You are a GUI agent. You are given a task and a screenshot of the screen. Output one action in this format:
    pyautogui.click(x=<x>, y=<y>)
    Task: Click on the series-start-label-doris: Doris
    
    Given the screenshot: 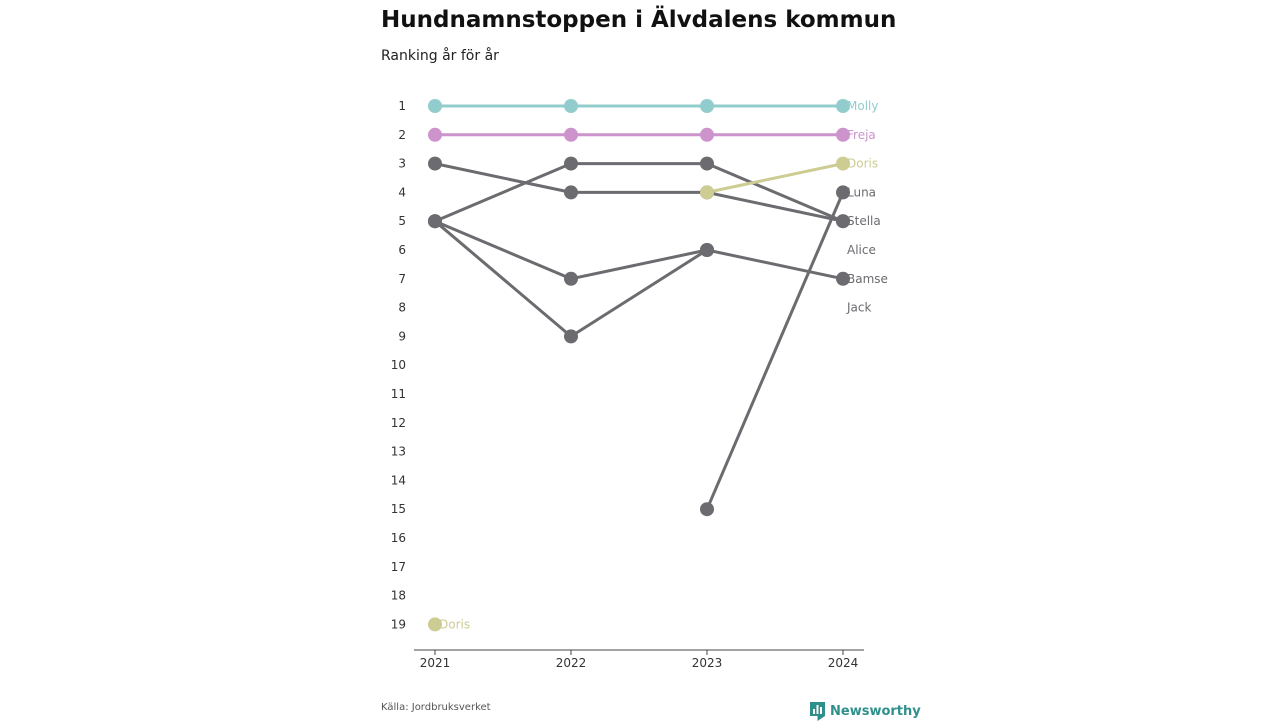 What is the action you would take?
    pyautogui.click(x=454, y=624)
    